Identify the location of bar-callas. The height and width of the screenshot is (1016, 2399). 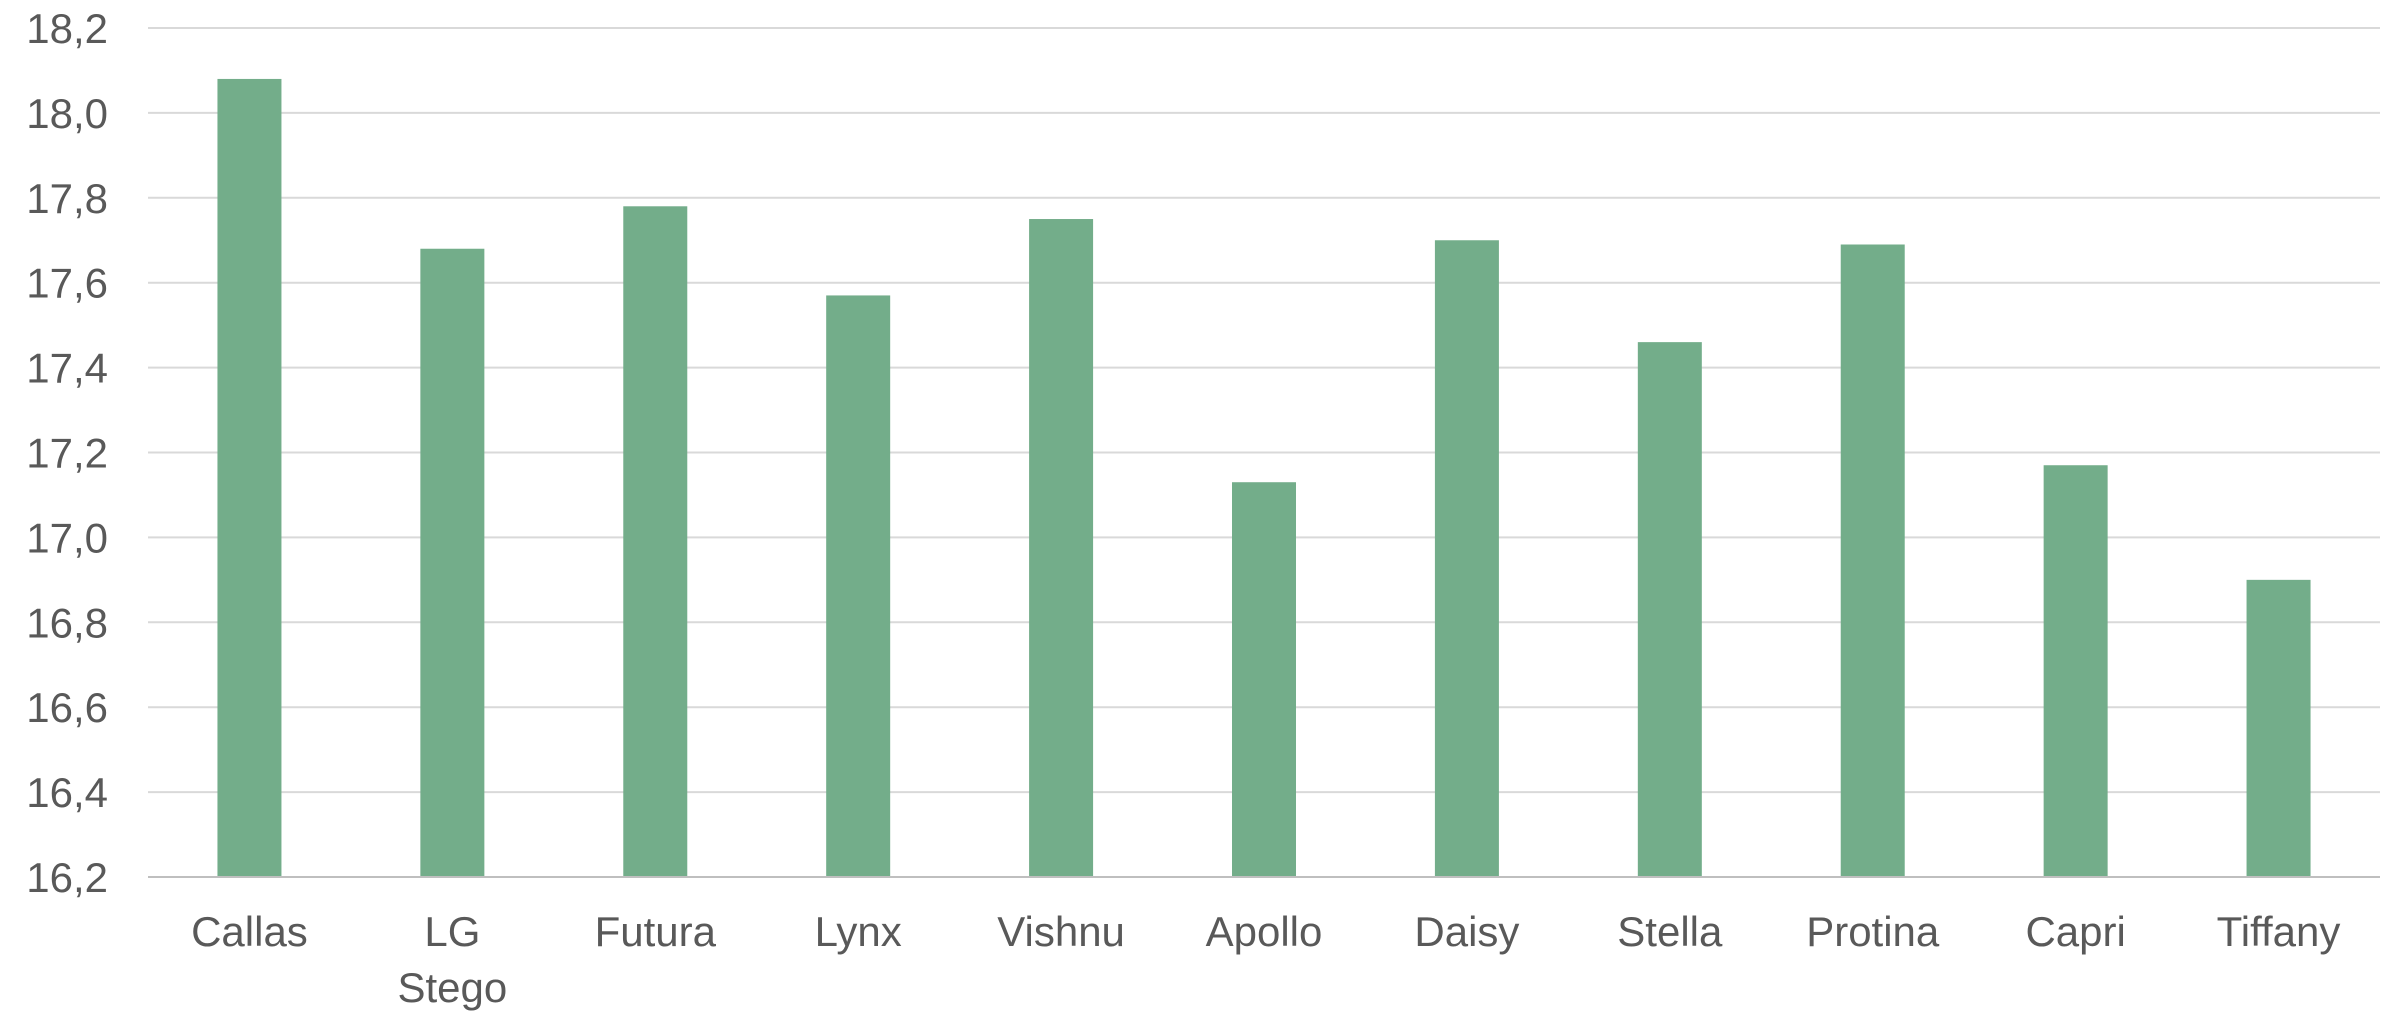
(249, 477).